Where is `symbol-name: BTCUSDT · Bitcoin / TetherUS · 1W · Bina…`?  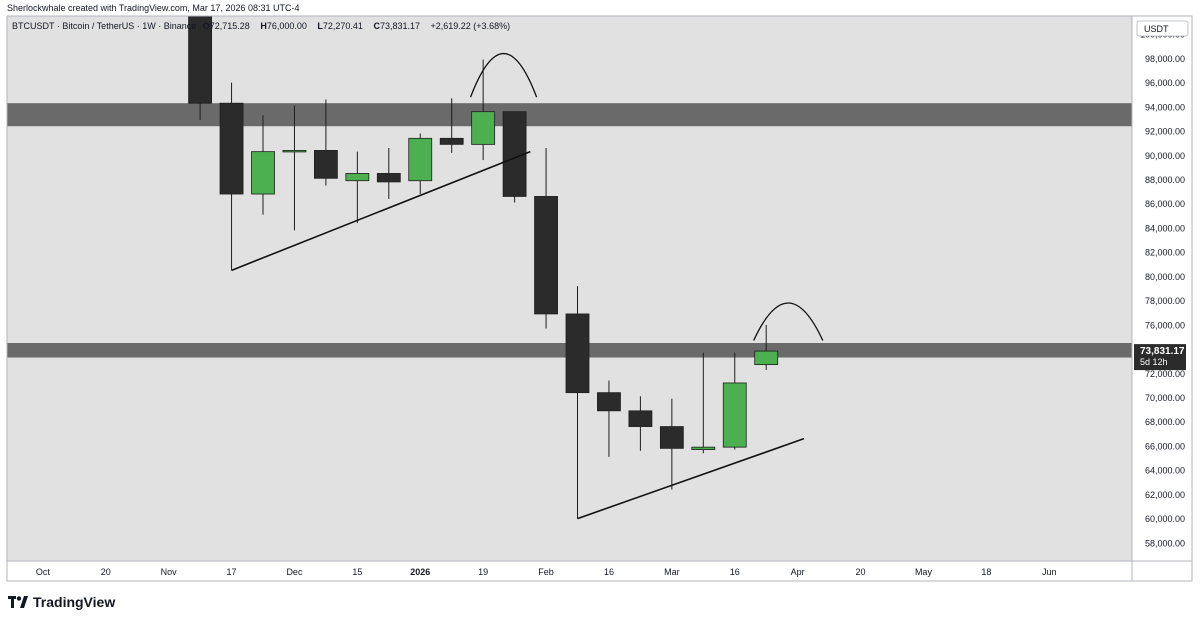 symbol-name: BTCUSDT · Bitcoin / TetherUS · 1W · Bina… is located at coordinates (104, 26).